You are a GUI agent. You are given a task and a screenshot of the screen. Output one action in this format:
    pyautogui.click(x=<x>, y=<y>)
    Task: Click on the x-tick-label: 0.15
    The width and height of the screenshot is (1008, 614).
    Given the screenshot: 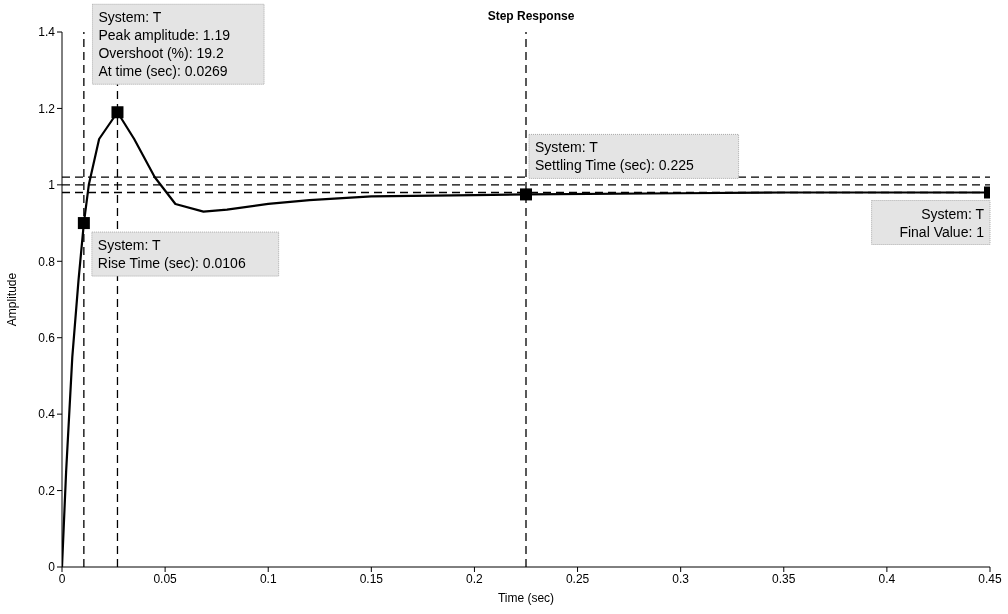 What is the action you would take?
    pyautogui.click(x=371, y=578)
    